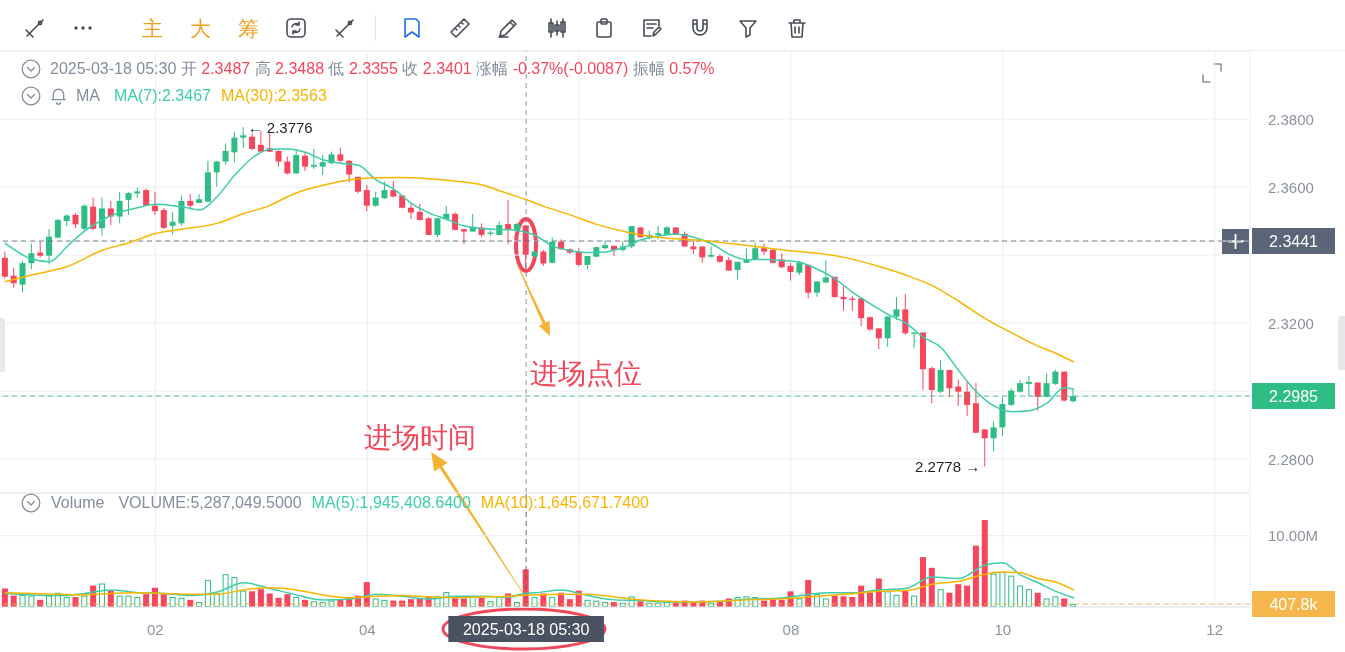 This screenshot has height=652, width=1345. What do you see at coordinates (248, 28) in the screenshot?
I see `text: 筹` at bounding box center [248, 28].